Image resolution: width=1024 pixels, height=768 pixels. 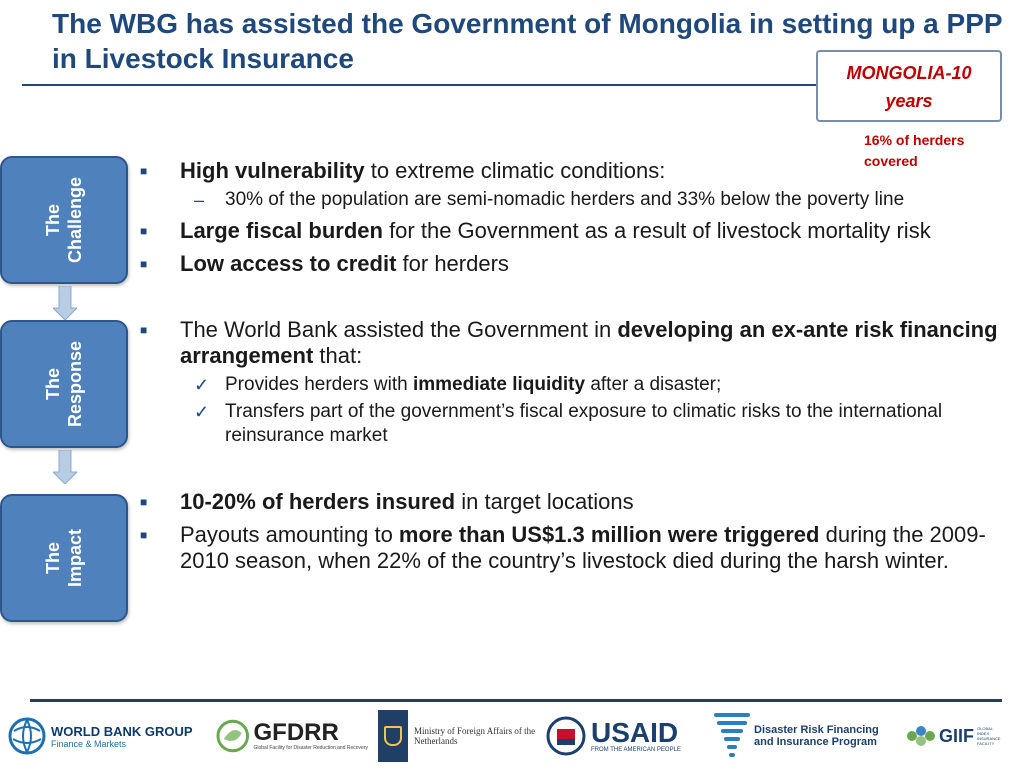 What do you see at coordinates (909, 86) in the screenshot?
I see `country-callout-box: MONGOLIA-10 years` at bounding box center [909, 86].